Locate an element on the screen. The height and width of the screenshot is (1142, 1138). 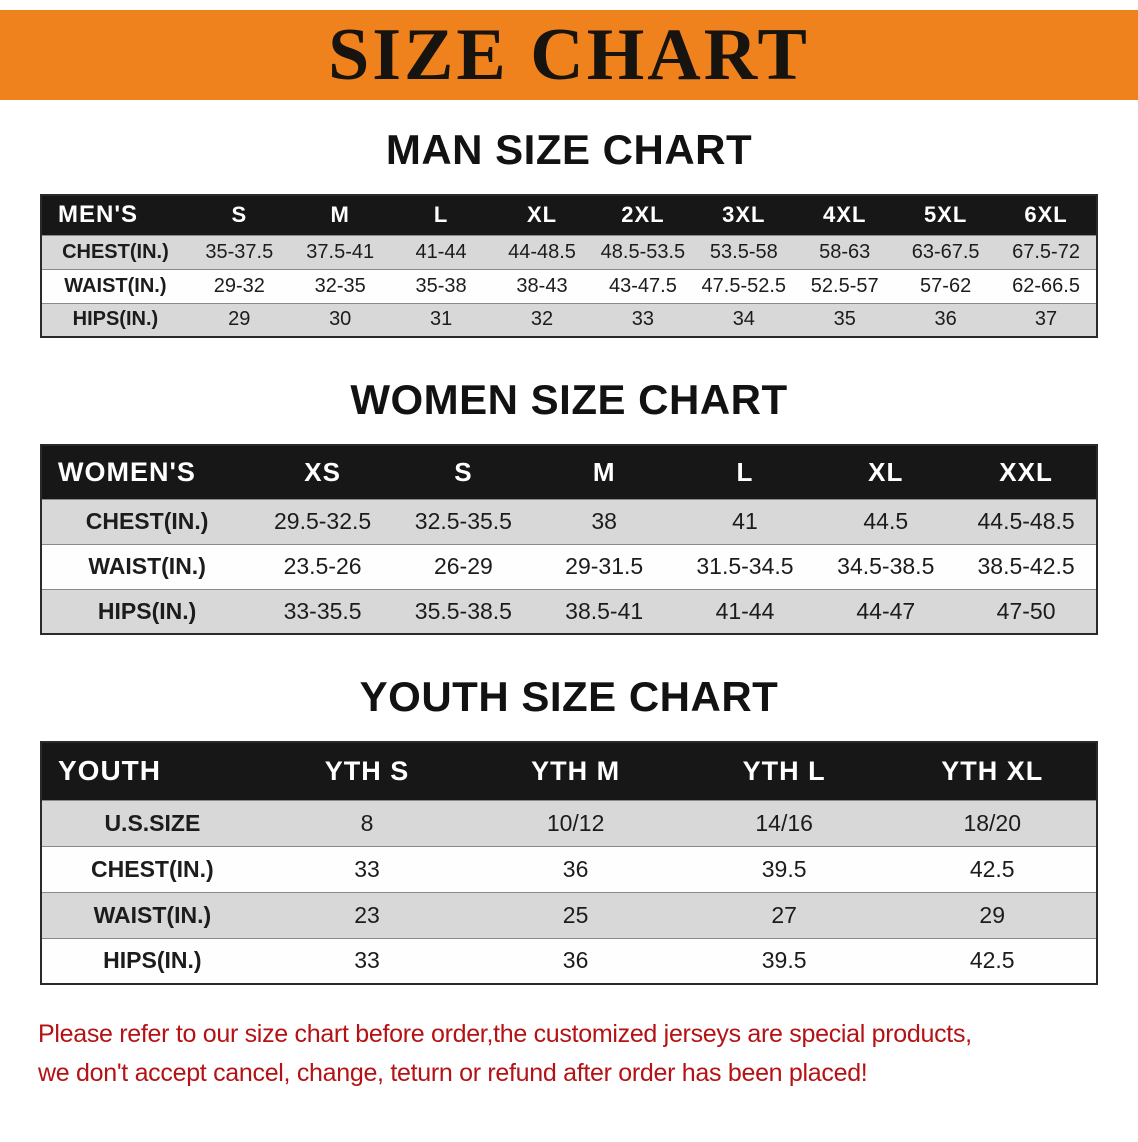
size-header-row: YOUTH YTH S YTH M YTH L YTH XL is located at coordinates (569, 771).